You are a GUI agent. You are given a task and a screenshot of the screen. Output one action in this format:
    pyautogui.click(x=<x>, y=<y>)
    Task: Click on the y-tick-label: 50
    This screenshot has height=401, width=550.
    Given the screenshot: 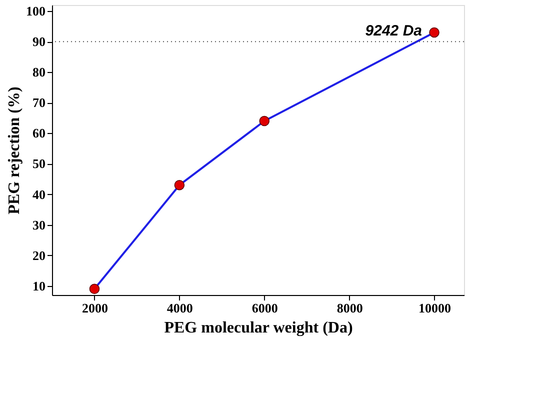 What is the action you would take?
    pyautogui.click(x=39, y=164)
    